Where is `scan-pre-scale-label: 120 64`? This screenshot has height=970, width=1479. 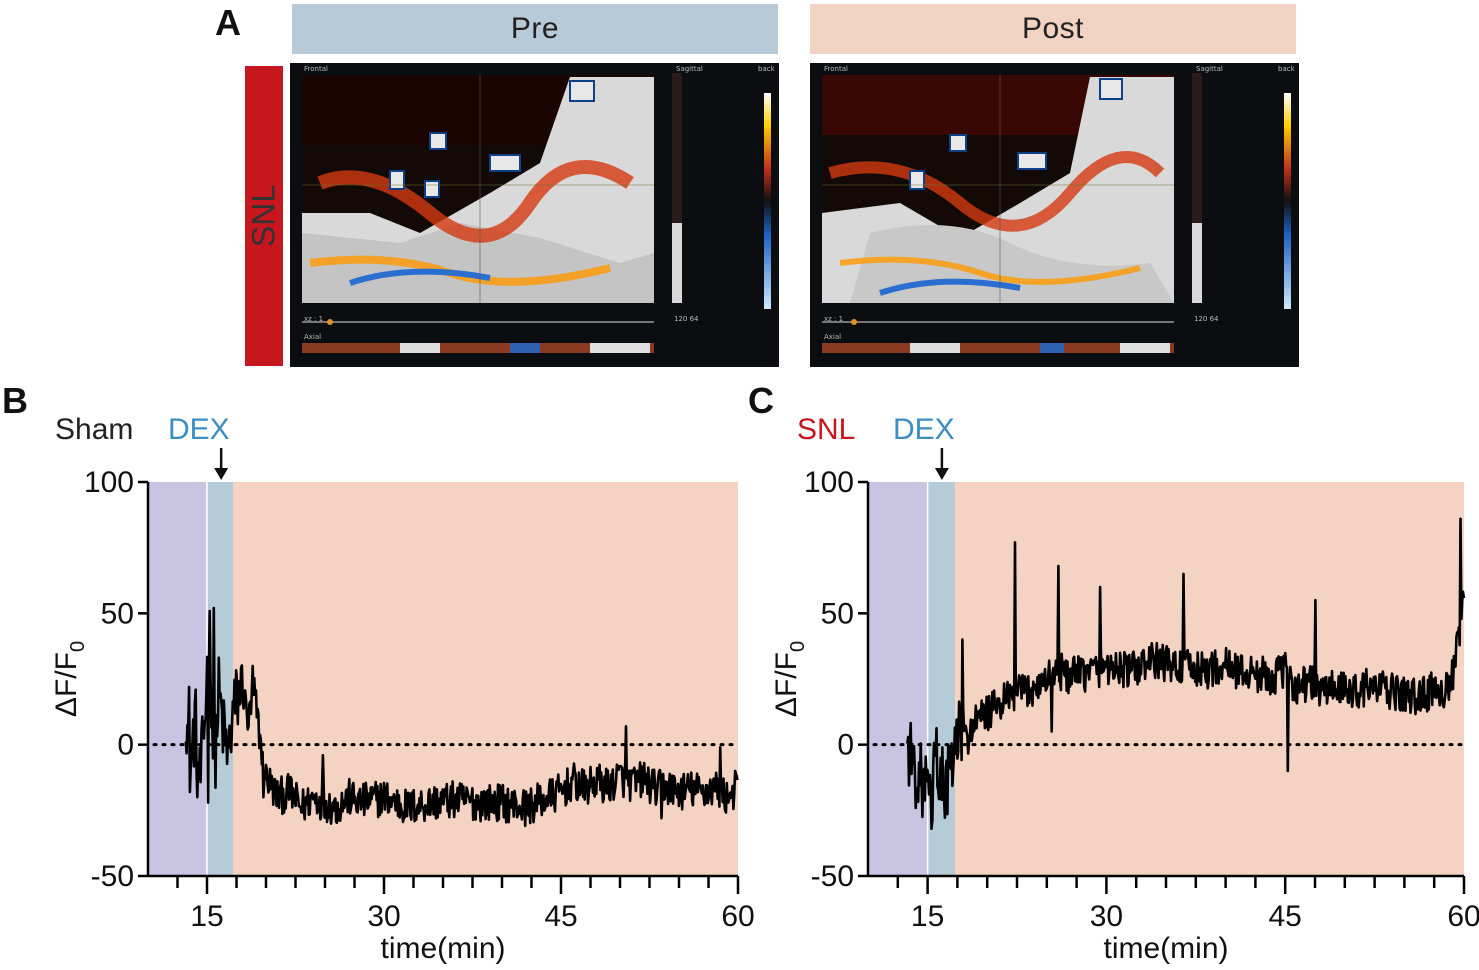
scan-pre-scale-label: 120 64 is located at coordinates (686, 319).